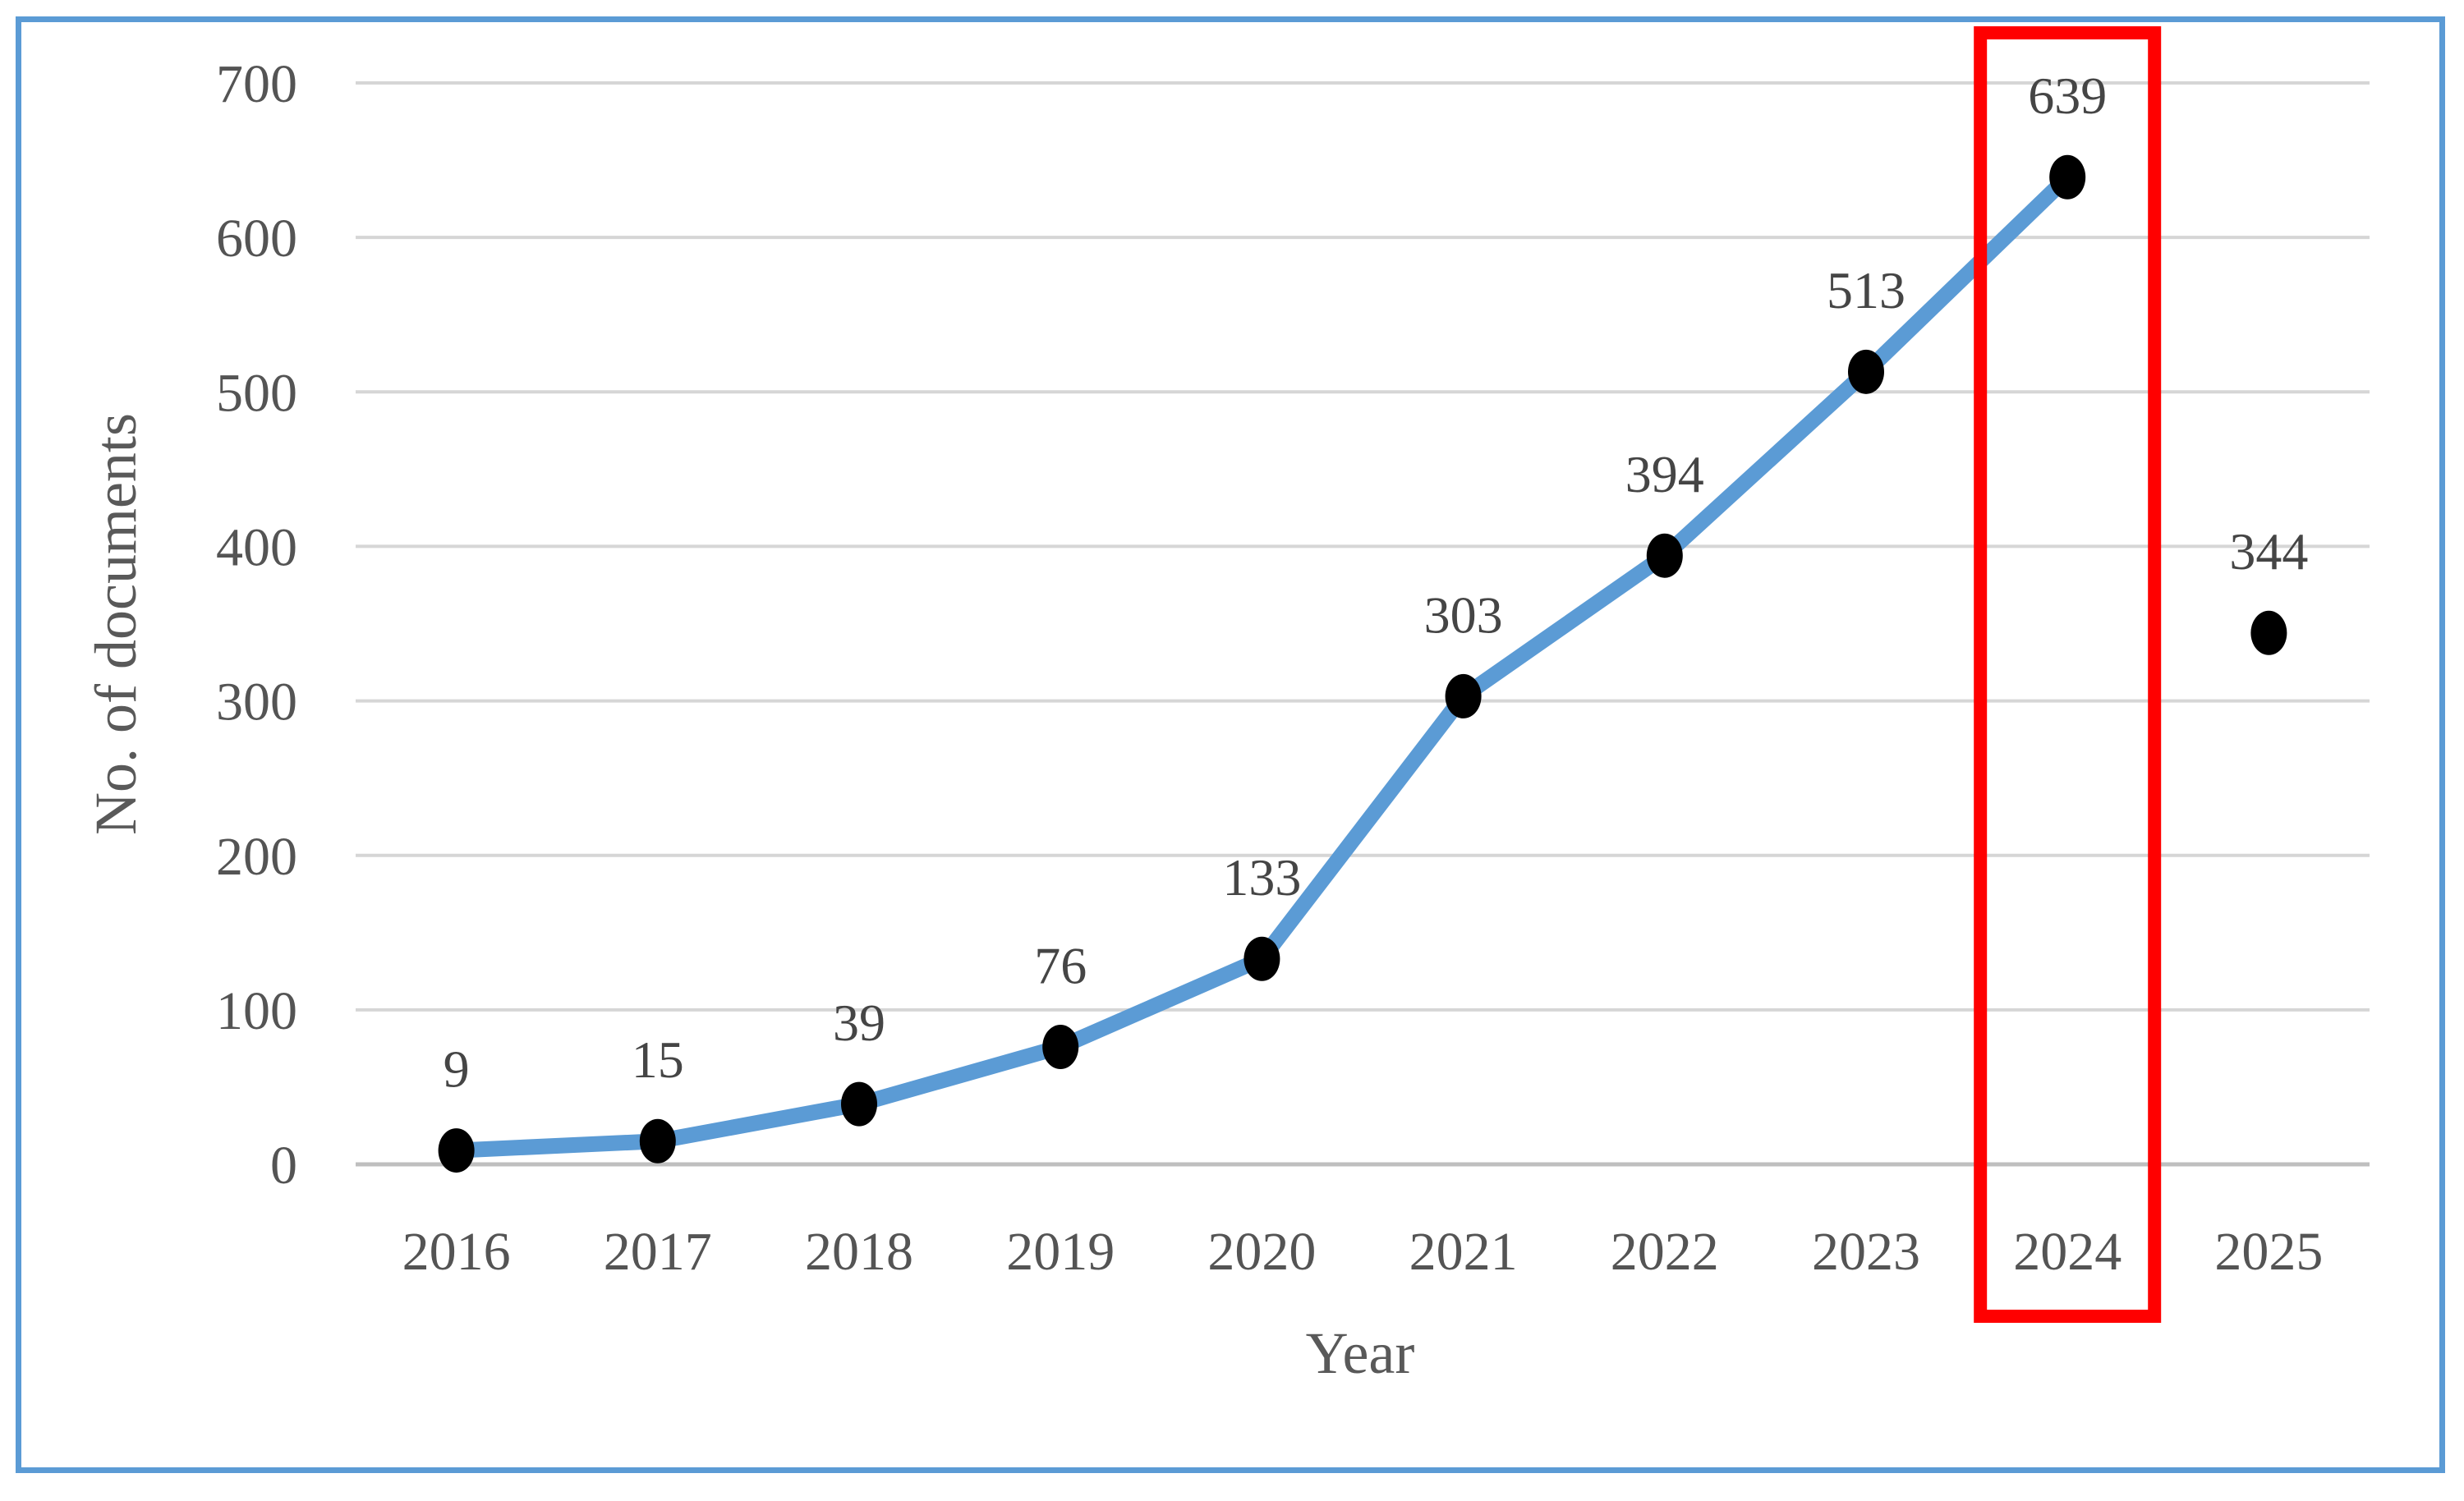  I want to click on y-tick-label: 400, so click(256, 548).